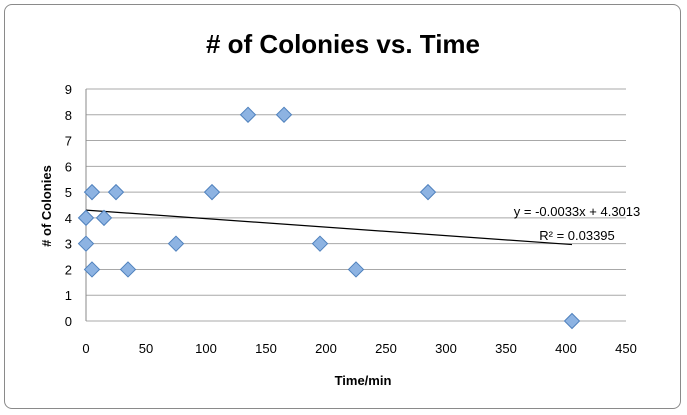 This screenshot has width=687, height=415. What do you see at coordinates (68, 89) in the screenshot?
I see `y-tick-label: 9` at bounding box center [68, 89].